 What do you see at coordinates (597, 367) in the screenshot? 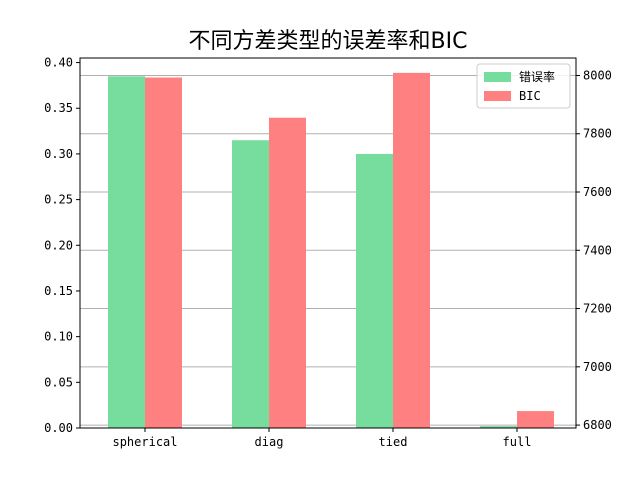
I see `right-tick-label-7000: 7000` at bounding box center [597, 367].